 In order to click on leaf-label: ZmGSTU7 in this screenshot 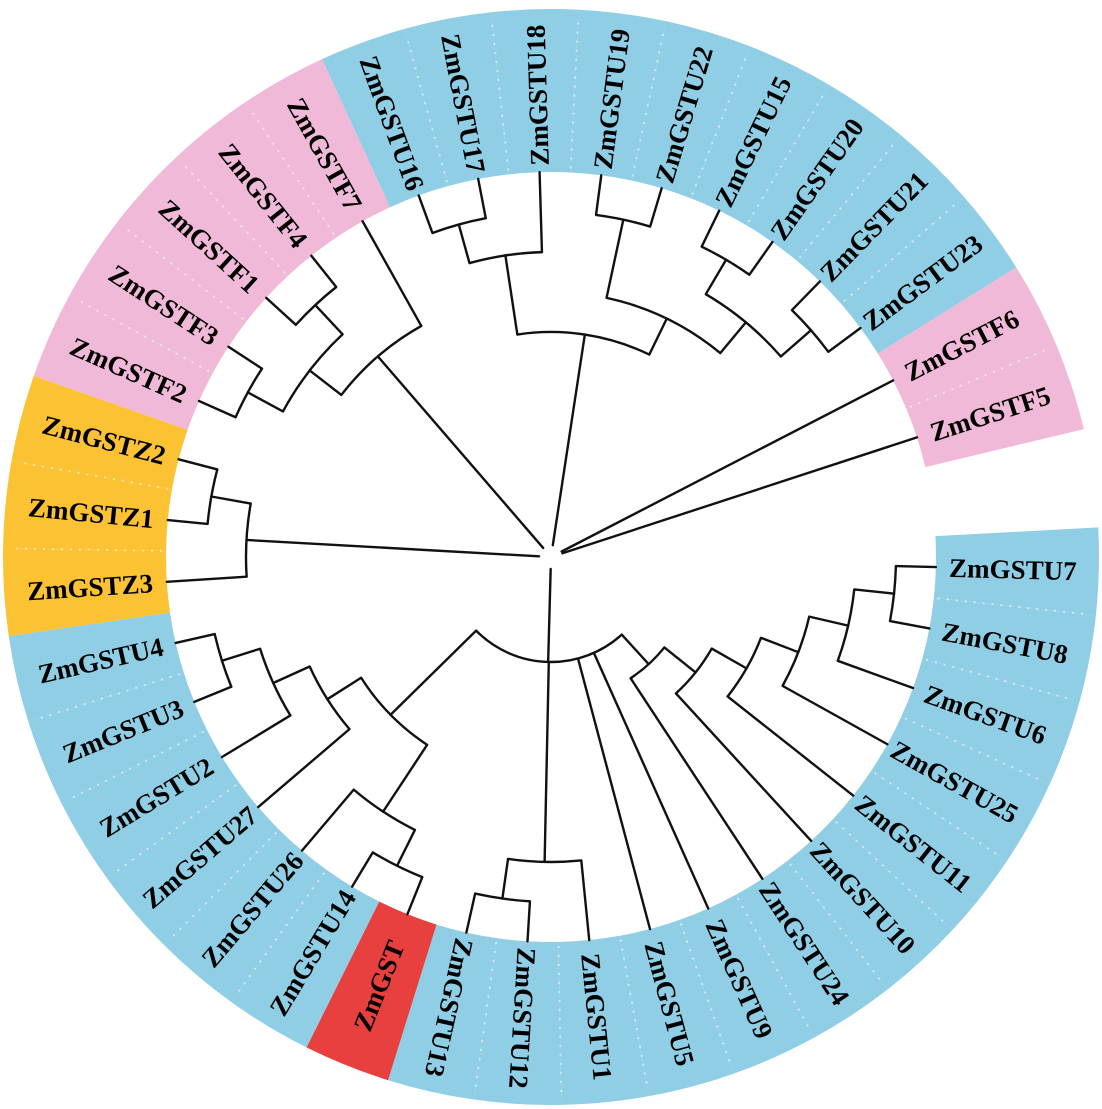, I will do `click(1013, 569)`.